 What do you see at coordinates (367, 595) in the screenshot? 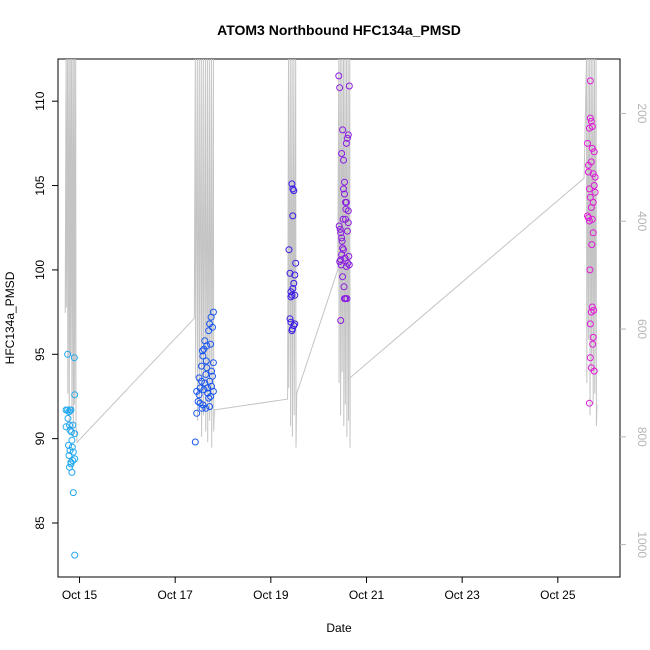
I see `x-tick-label: Oct 21` at bounding box center [367, 595].